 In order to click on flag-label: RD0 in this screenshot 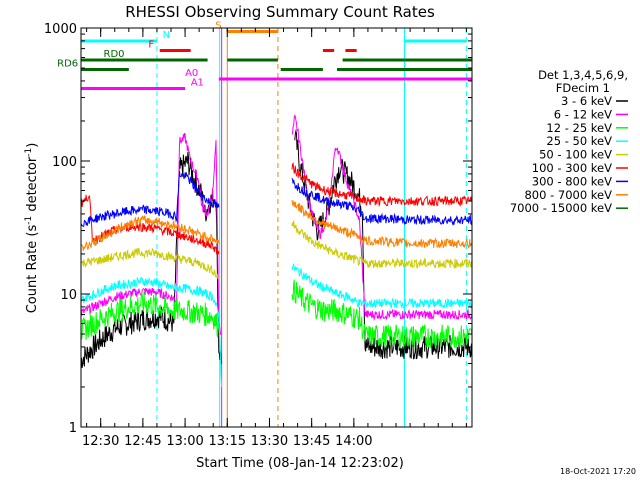, I will do `click(114, 54)`.